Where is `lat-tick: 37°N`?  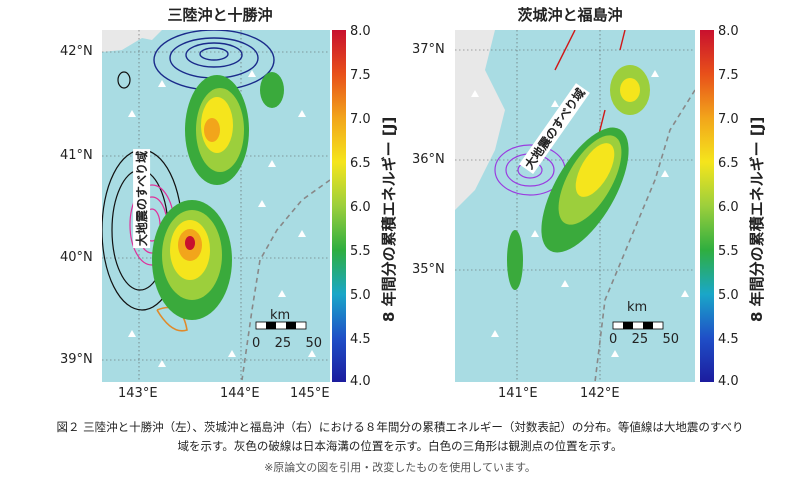
lat-tick: 37°N is located at coordinates (428, 49).